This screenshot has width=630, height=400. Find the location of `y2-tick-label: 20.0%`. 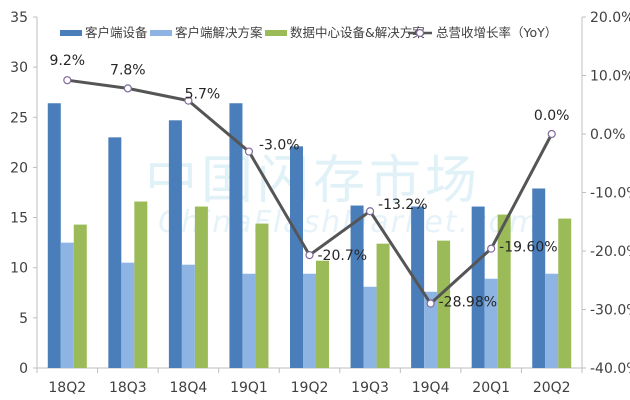

y2-tick-label: 20.0% is located at coordinates (610, 18).